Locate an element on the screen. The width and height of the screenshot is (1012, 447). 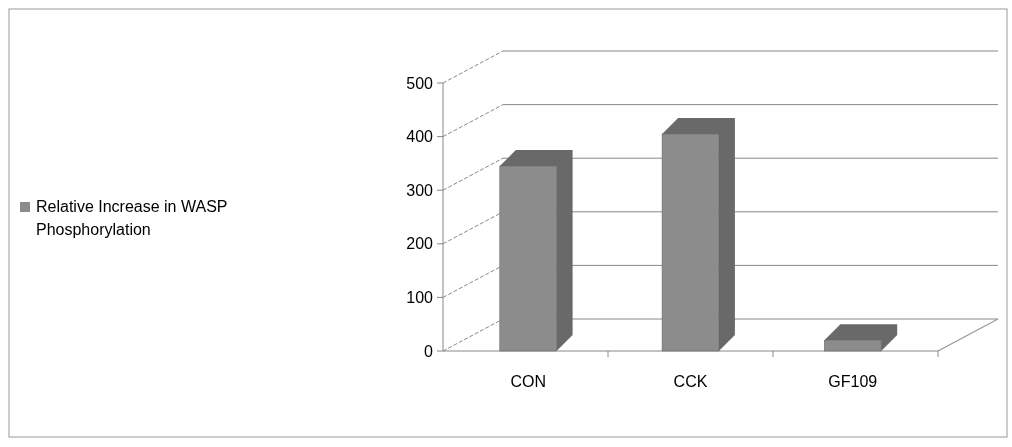
y-tick-label: 300 is located at coordinates (420, 190).